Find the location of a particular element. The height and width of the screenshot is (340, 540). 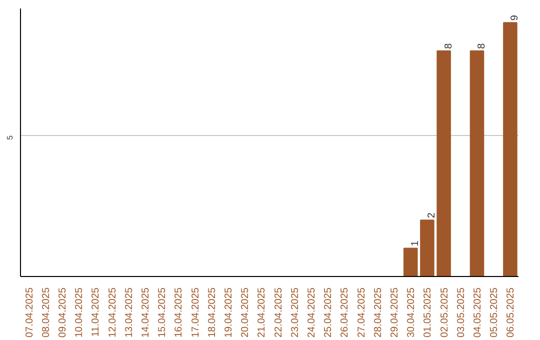

x-tick-label: 17.04.2025 is located at coordinates (196, 312).